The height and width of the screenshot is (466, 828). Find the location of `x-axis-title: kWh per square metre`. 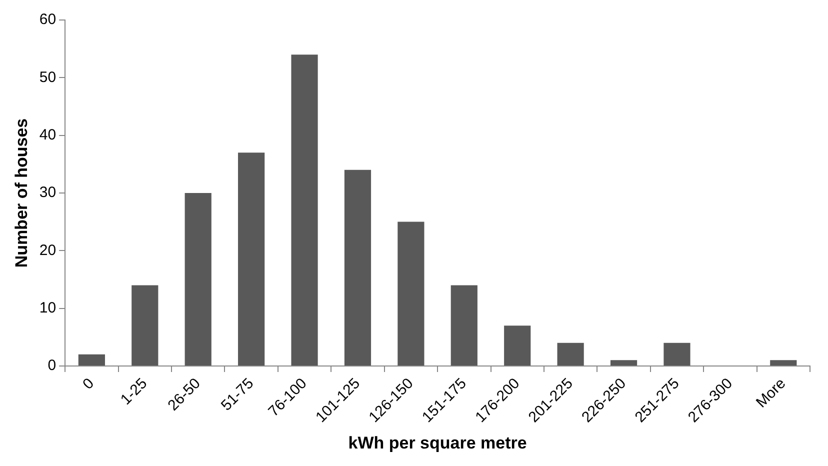

x-axis-title: kWh per square metre is located at coordinates (437, 442).